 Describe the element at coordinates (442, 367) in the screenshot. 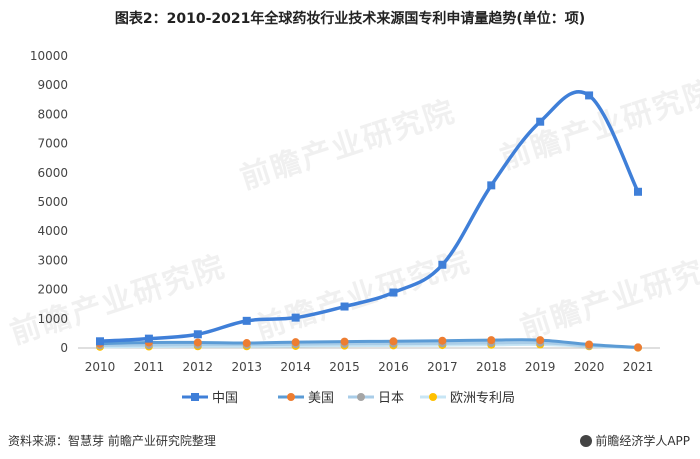

I see `x-tick-label: 2017` at that location.